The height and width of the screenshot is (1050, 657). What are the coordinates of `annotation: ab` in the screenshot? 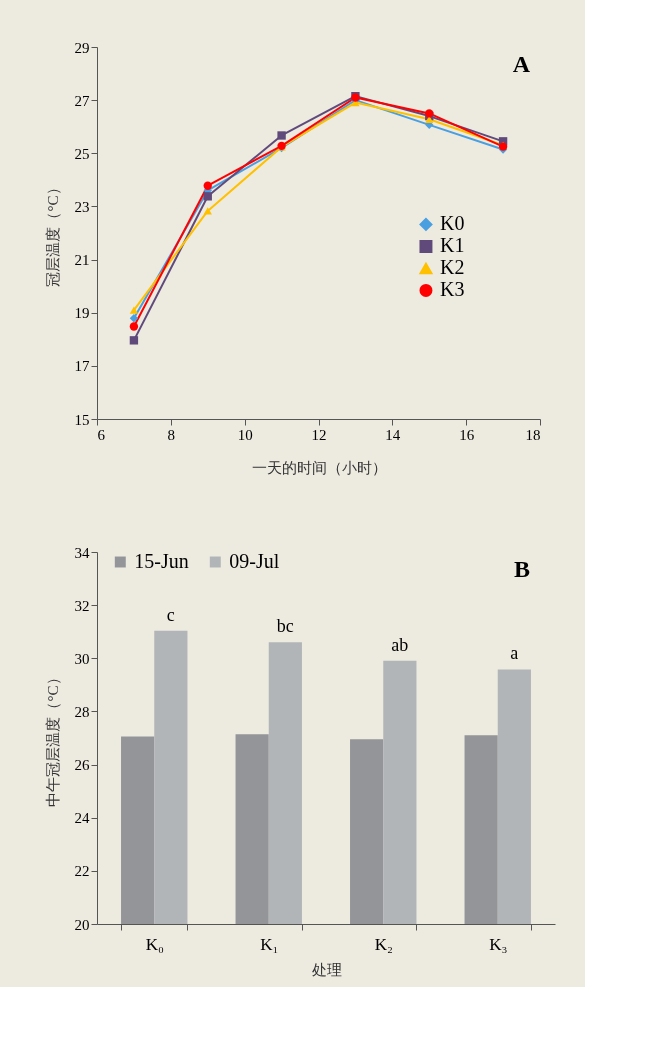 It's located at (400, 644).